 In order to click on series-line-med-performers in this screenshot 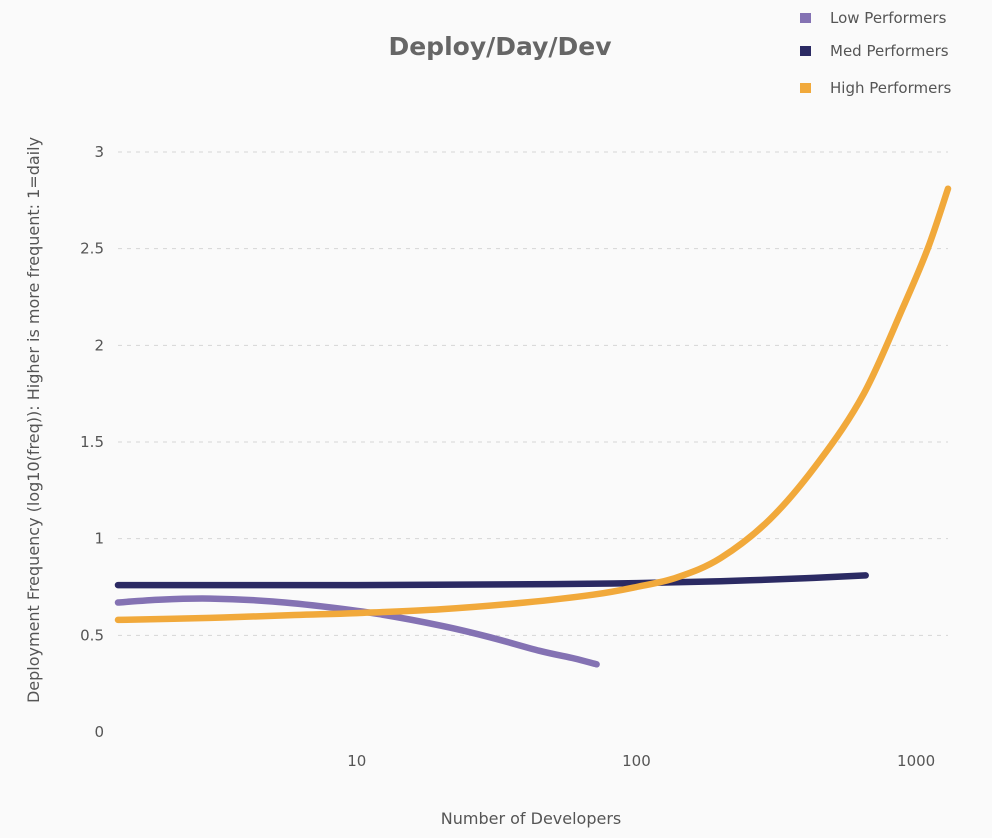, I will do `click(491, 580)`.